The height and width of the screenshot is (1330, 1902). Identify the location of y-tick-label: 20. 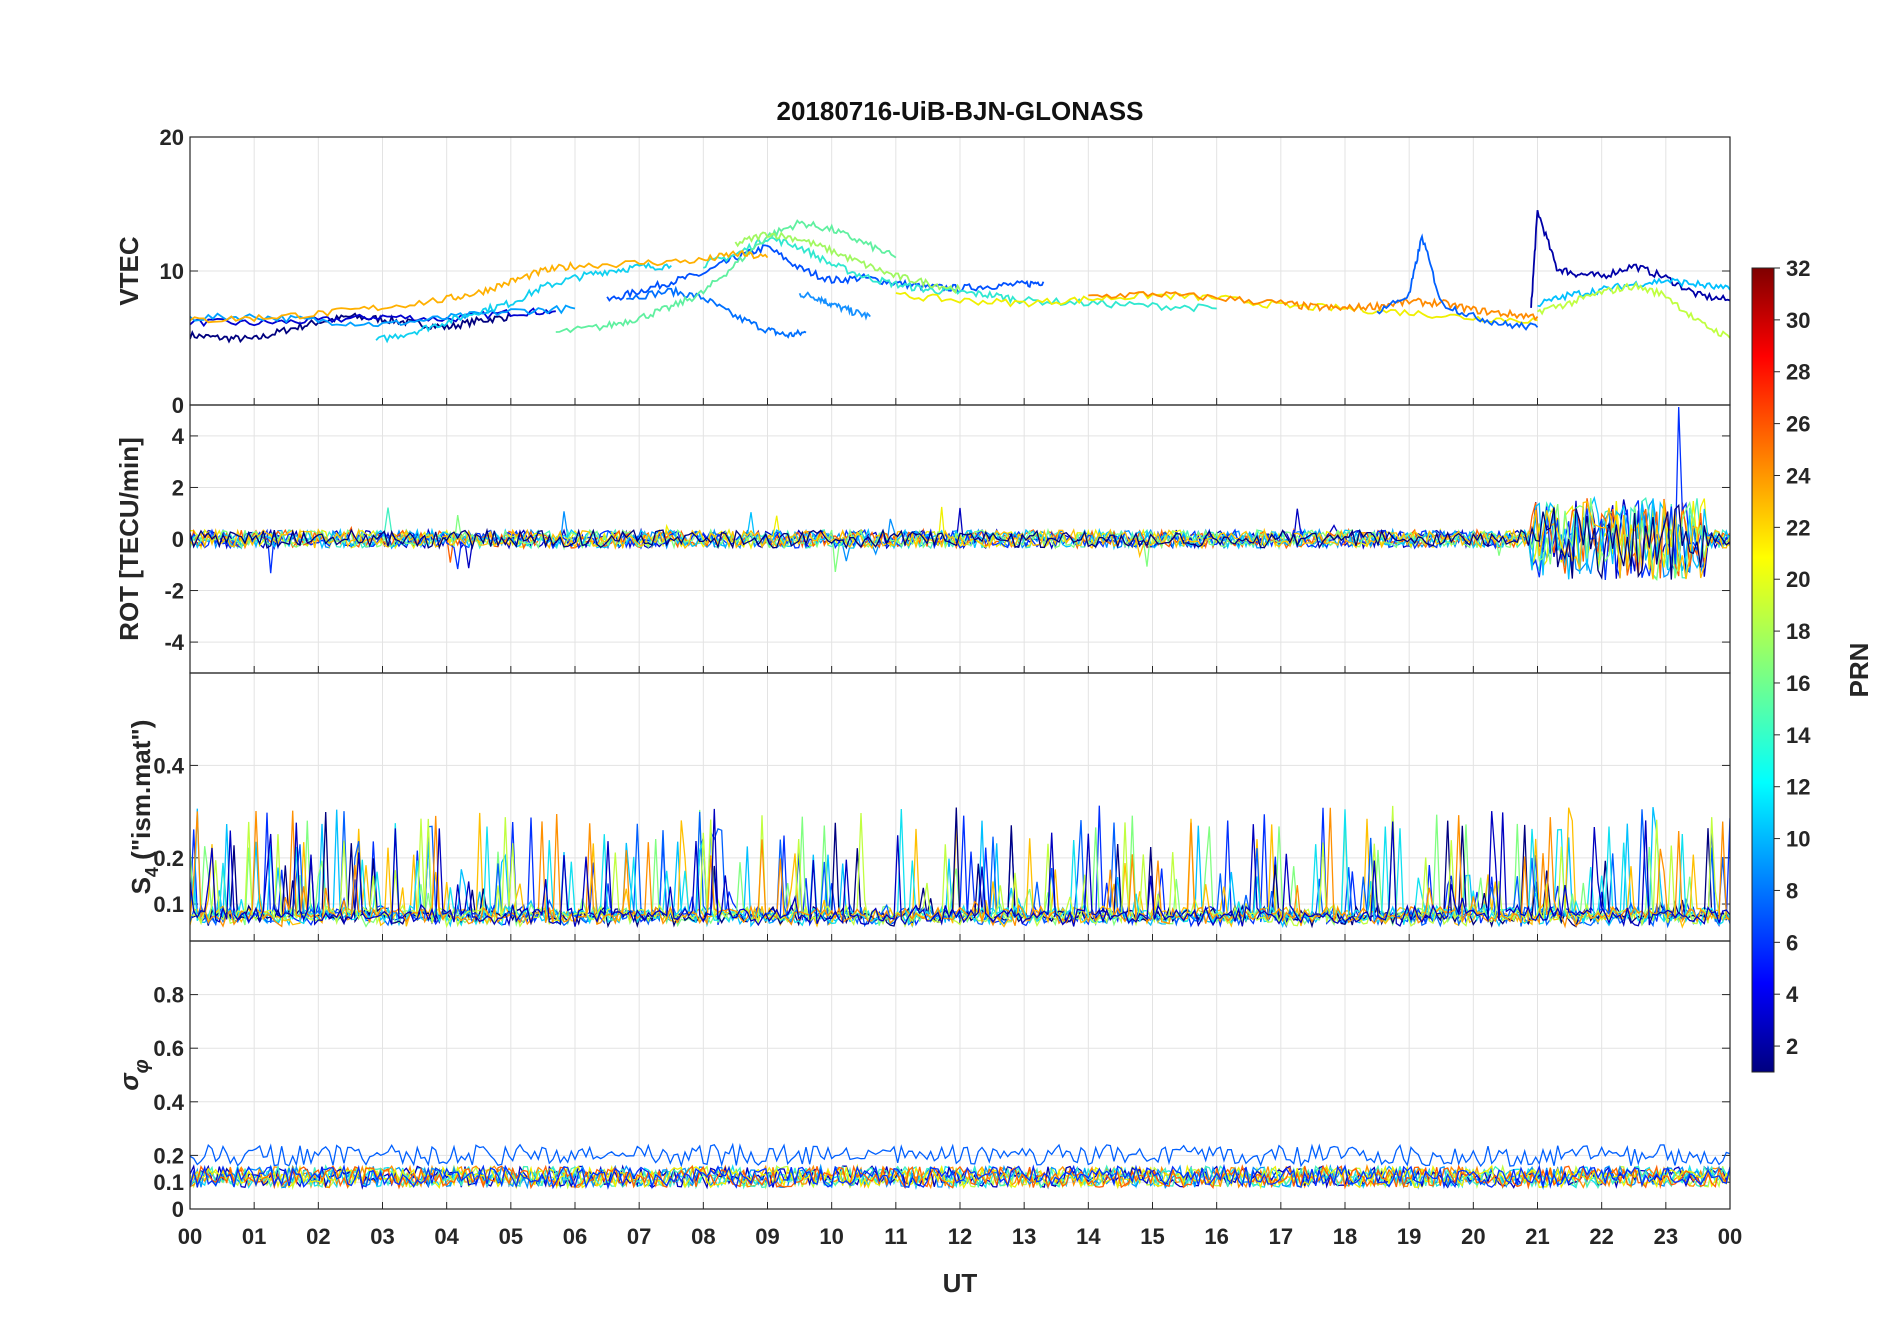
(172, 137).